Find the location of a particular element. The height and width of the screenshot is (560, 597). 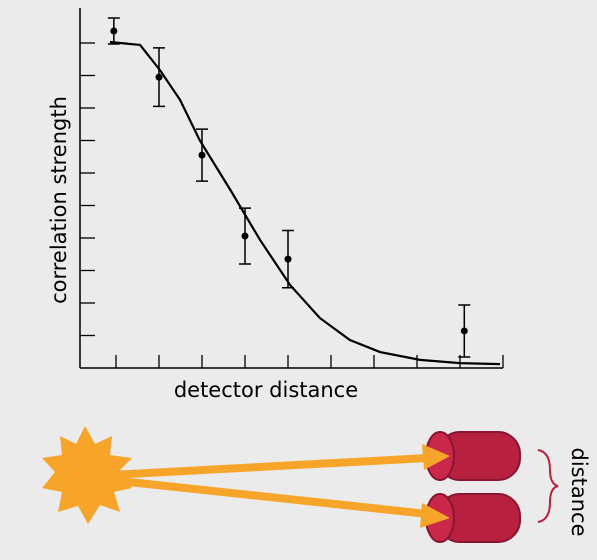

distance-label: distance is located at coordinates (579, 492).